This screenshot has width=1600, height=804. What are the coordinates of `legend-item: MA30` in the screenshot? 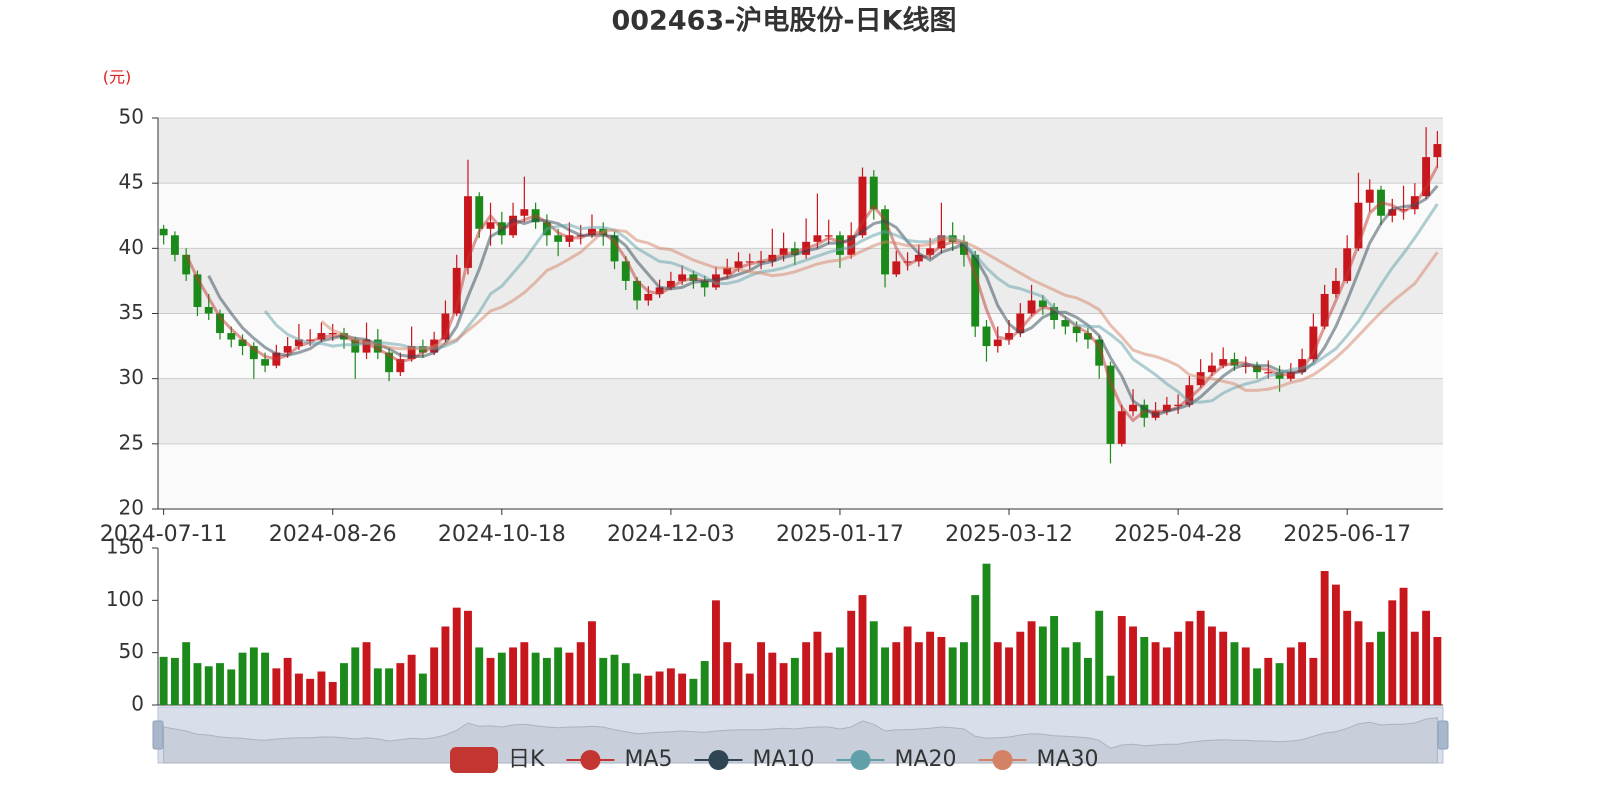 It's located at (1038, 759).